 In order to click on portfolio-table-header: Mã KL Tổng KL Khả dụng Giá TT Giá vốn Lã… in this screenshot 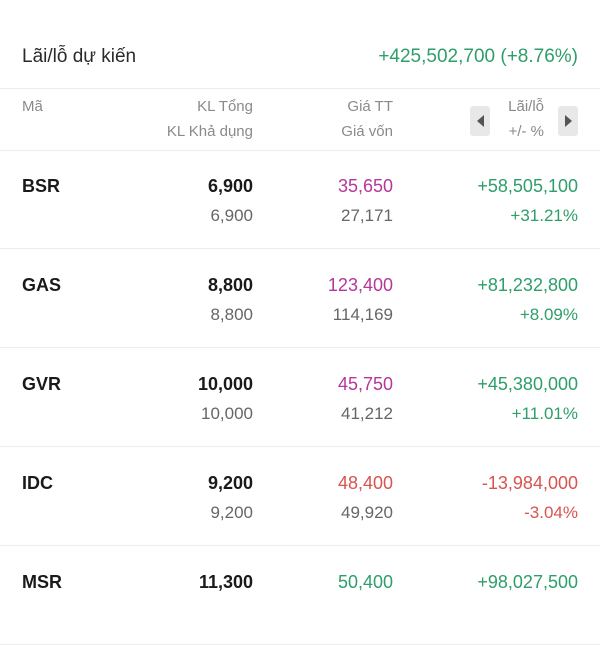, I will do `click(300, 119)`.